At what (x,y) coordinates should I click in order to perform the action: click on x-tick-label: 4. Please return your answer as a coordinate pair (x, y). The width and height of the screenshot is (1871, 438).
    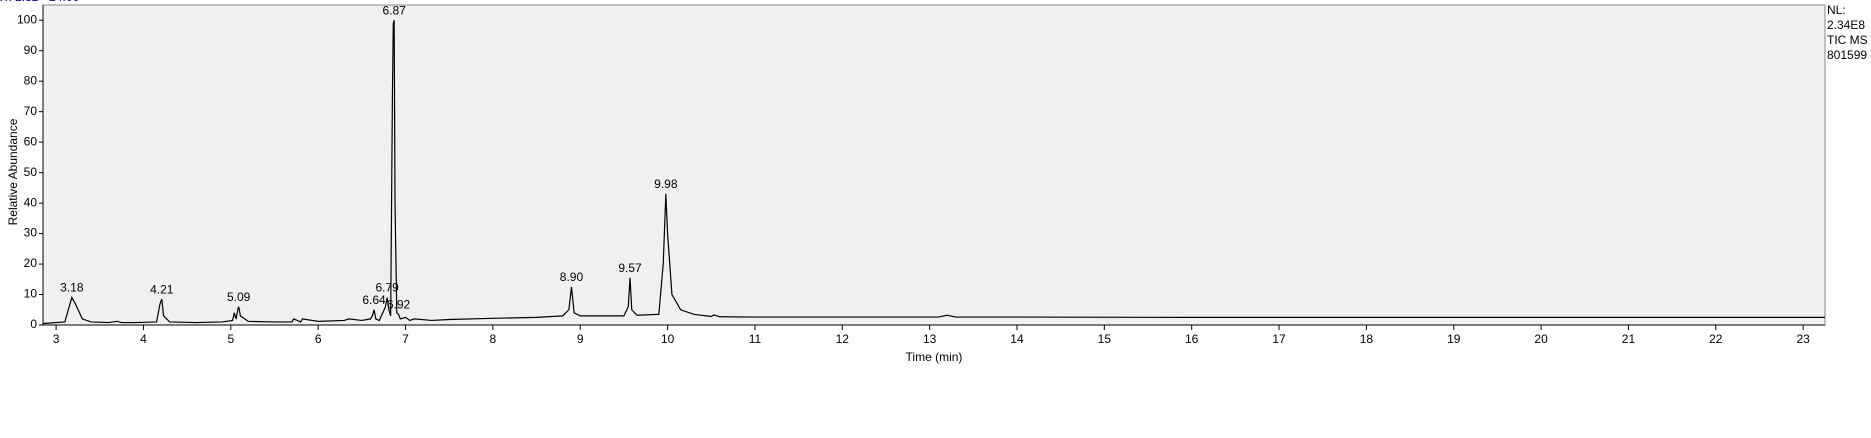
    Looking at the image, I should click on (143, 339).